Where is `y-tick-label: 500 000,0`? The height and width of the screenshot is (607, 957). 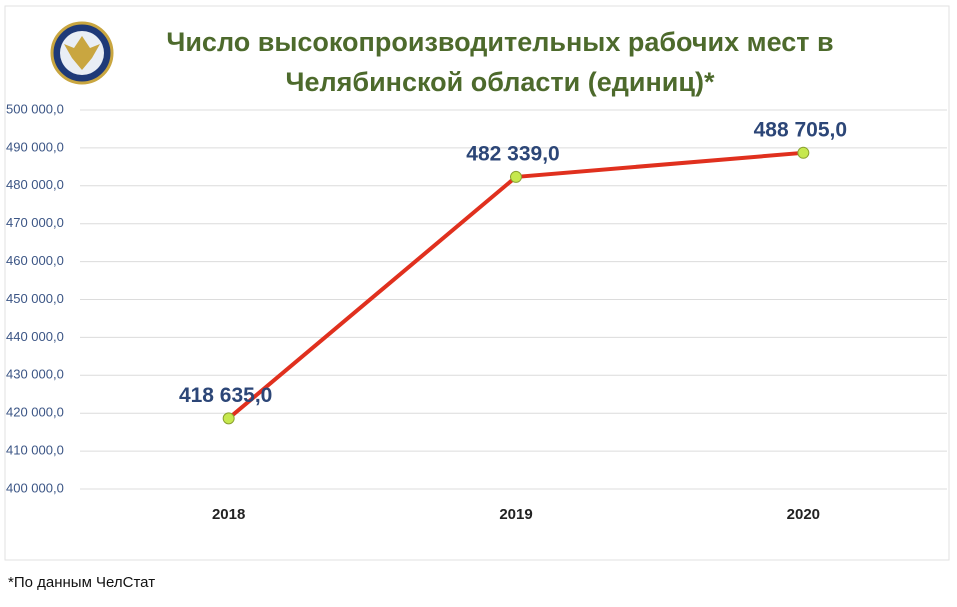 y-tick-label: 500 000,0 is located at coordinates (35, 108).